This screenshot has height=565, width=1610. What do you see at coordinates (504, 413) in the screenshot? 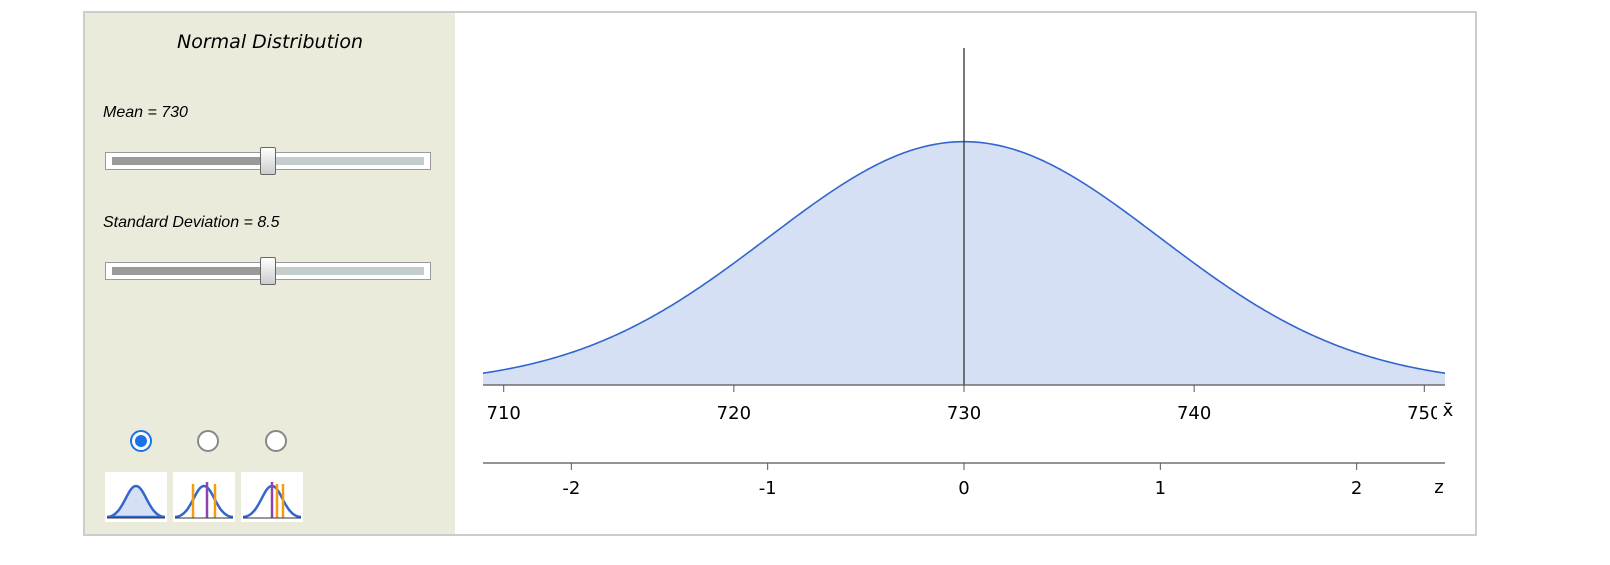
I see `x-tick-label: 710` at bounding box center [504, 413].